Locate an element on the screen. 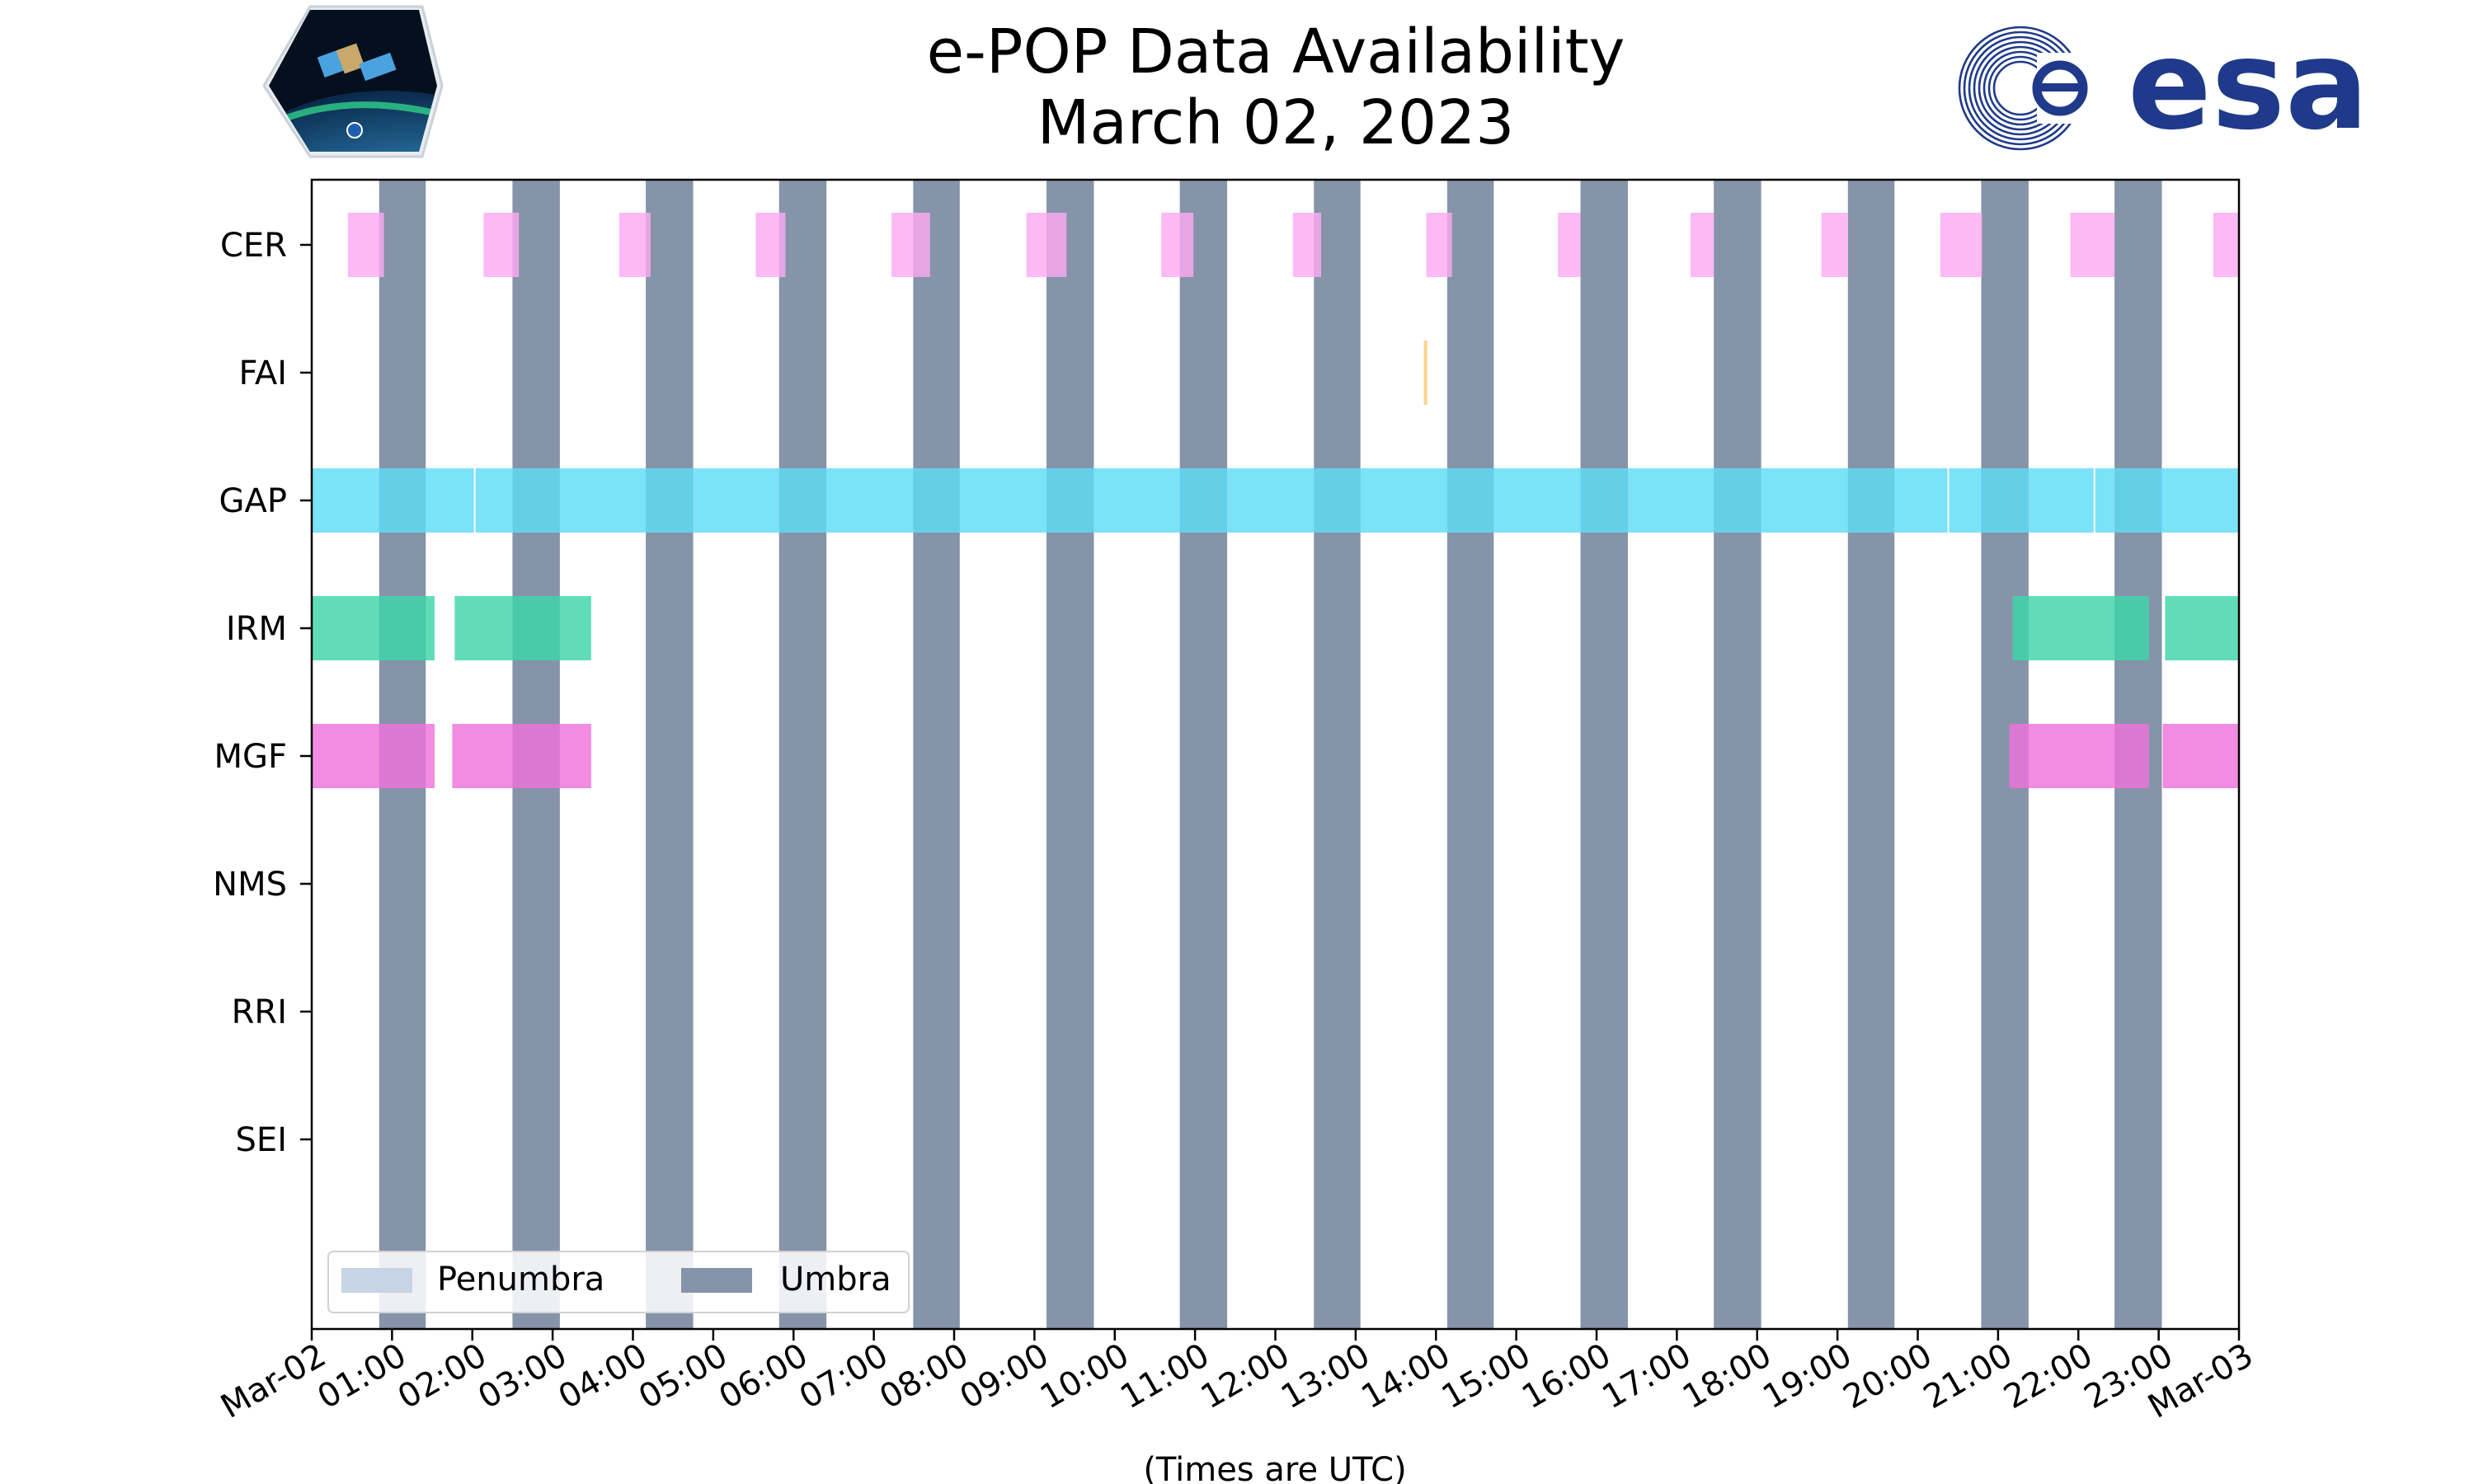  x-tick-label-17: 17:00 is located at coordinates (1647, 1376).